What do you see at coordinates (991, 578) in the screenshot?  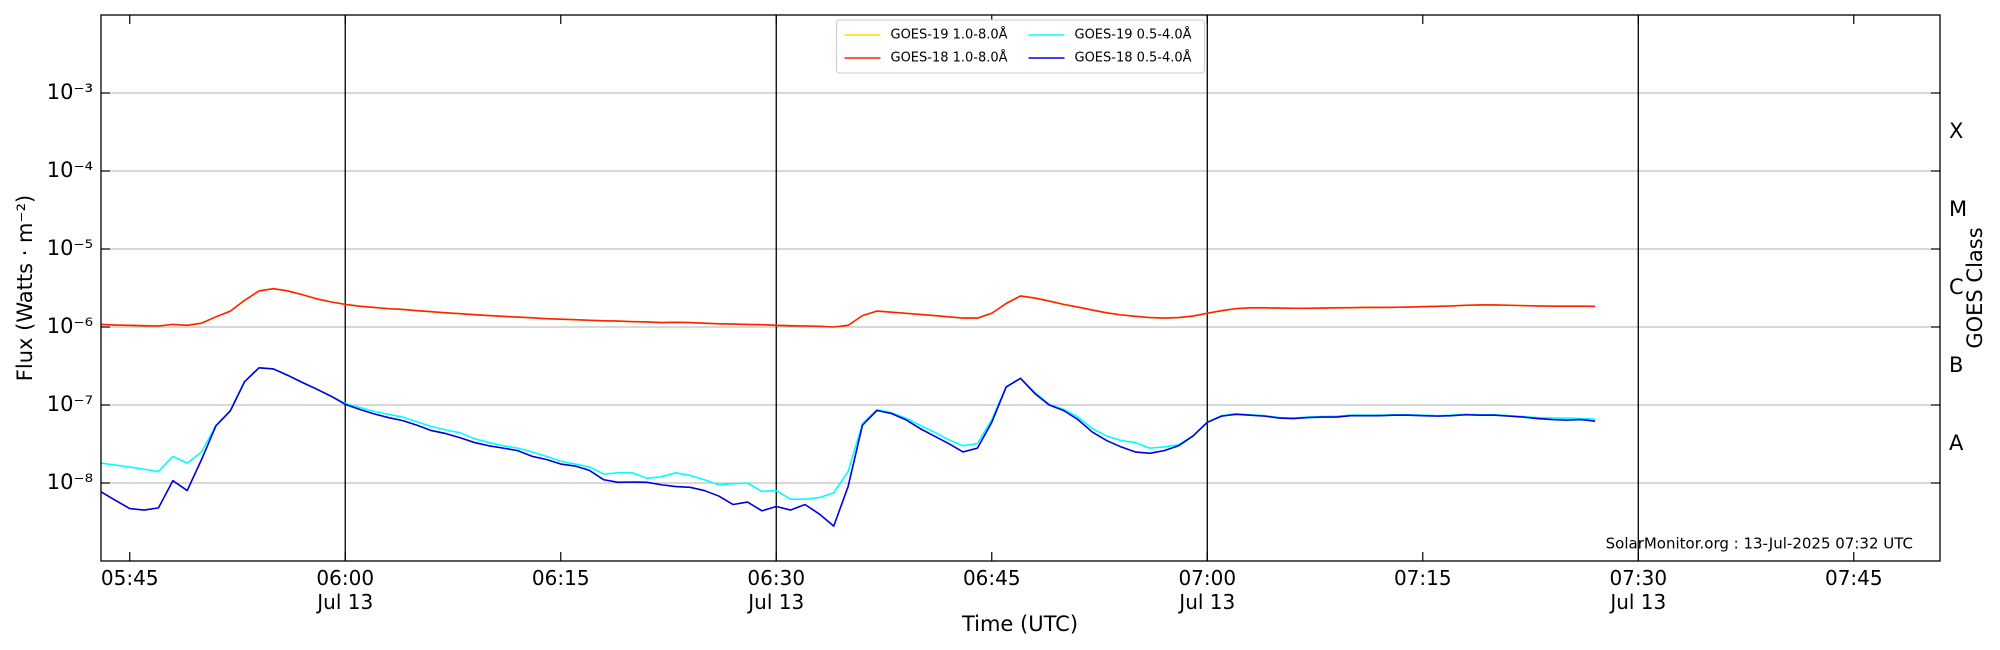 I see `x-tick-label: 06:45` at bounding box center [991, 578].